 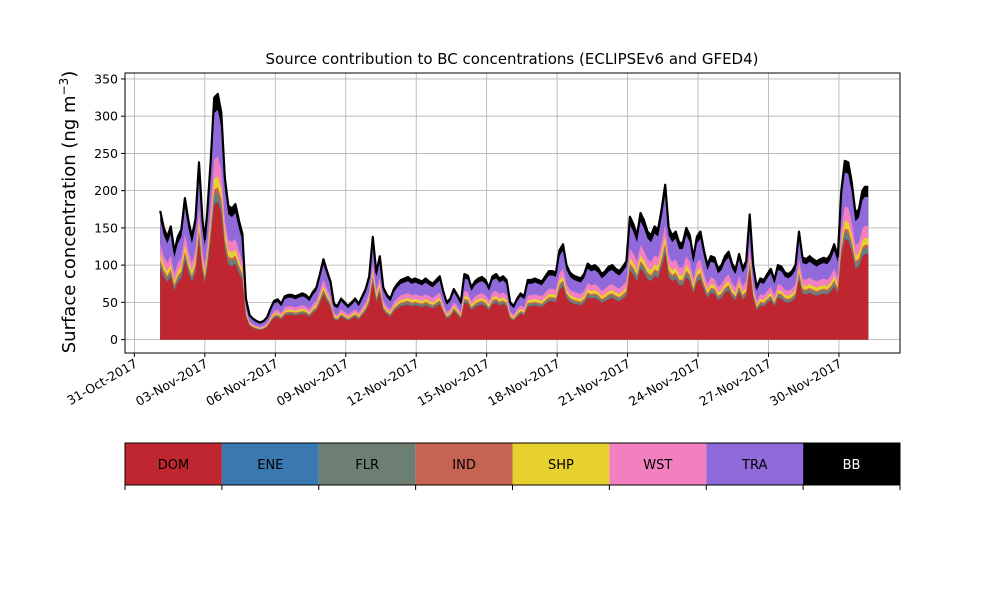 I want to click on legend-item-bb: BB, so click(x=851, y=464).